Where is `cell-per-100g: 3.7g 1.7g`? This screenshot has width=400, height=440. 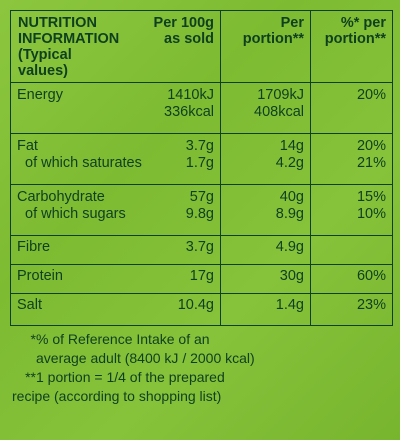 cell-per-100g: 3.7g 1.7g is located at coordinates (165, 159).